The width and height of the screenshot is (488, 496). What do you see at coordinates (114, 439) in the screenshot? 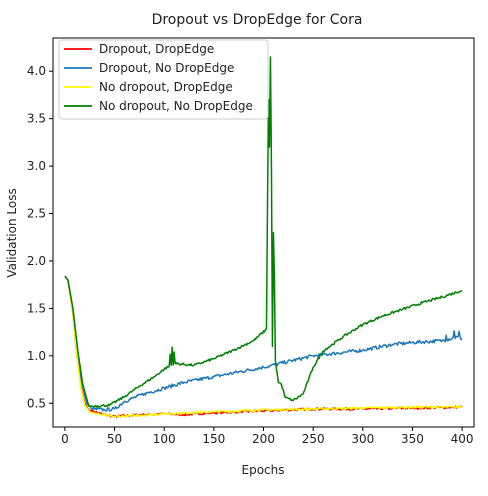
I see `x-tick-label: 50` at bounding box center [114, 439].